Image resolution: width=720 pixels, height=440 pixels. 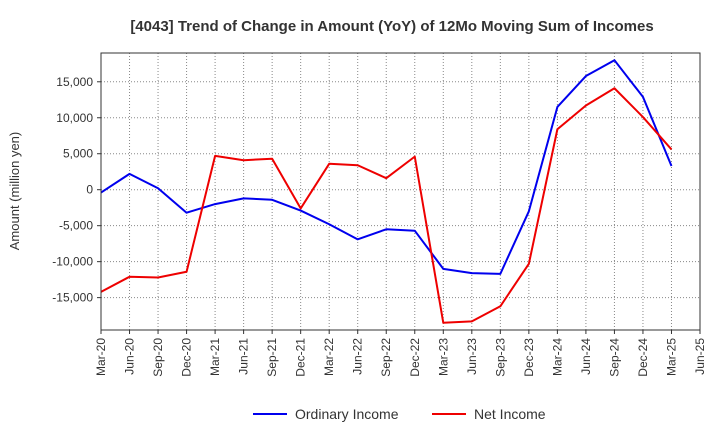 I want to click on x-tick-label: Jun-21, so click(x=244, y=356).